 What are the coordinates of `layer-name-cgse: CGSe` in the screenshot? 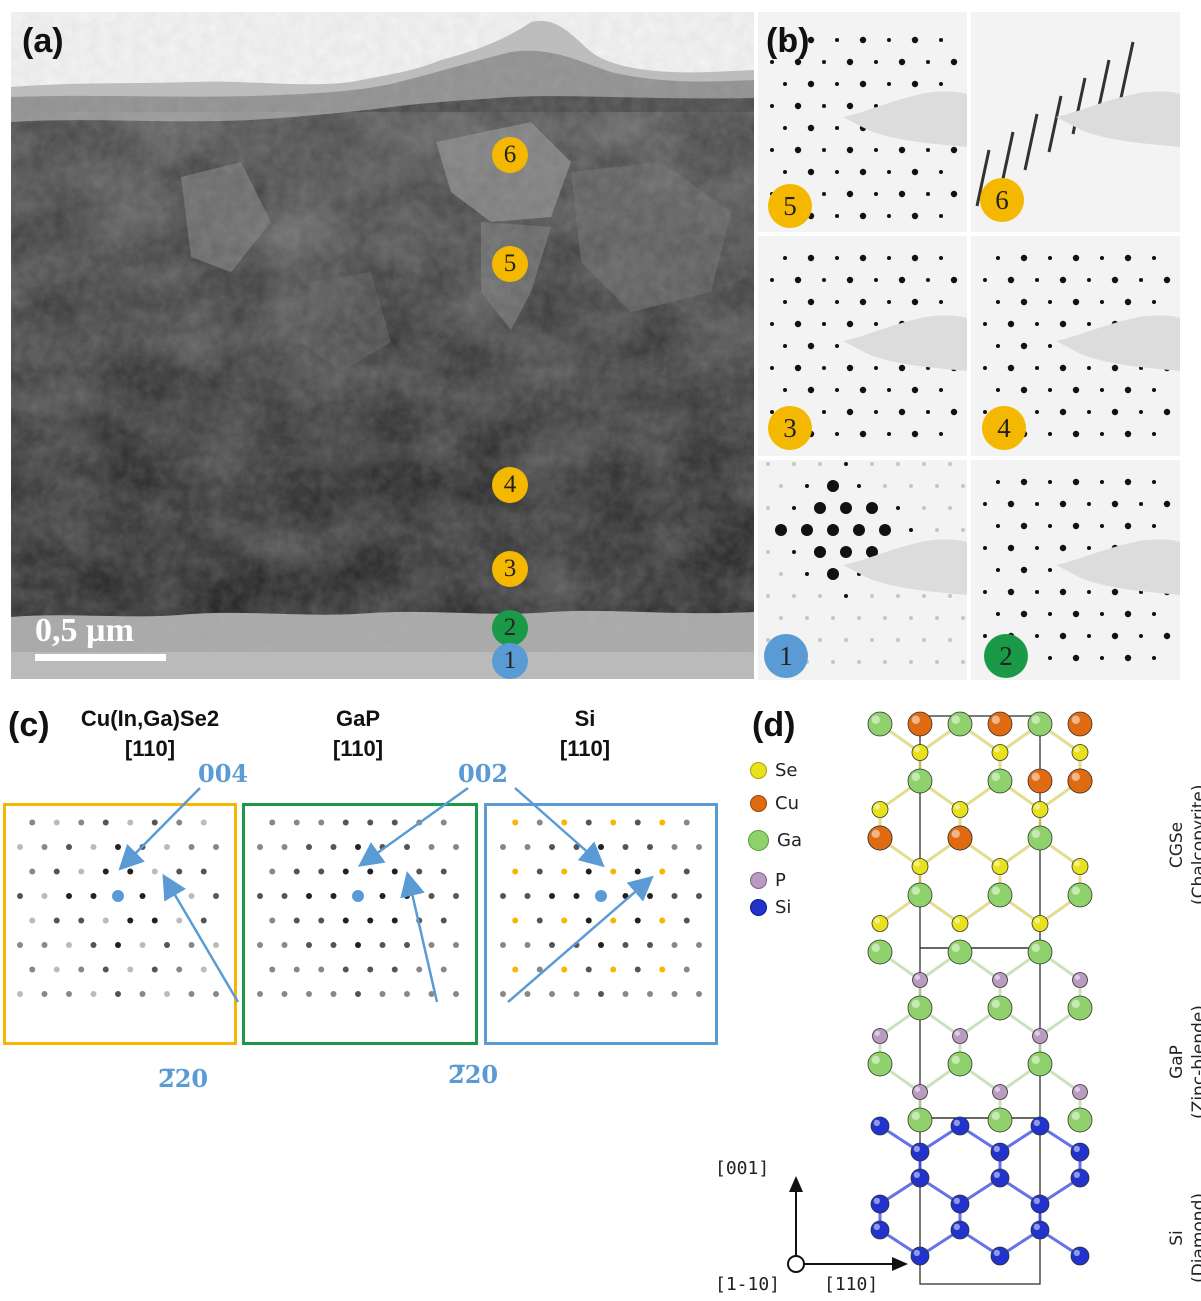 It's located at (1177, 845).